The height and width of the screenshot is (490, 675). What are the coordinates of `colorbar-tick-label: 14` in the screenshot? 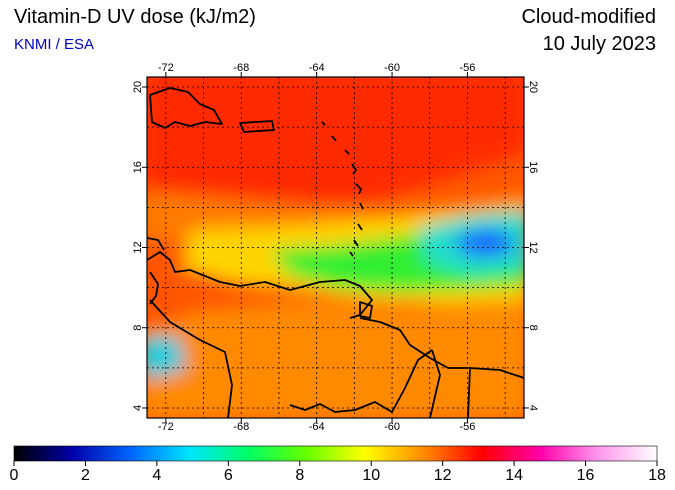 It's located at (514, 475).